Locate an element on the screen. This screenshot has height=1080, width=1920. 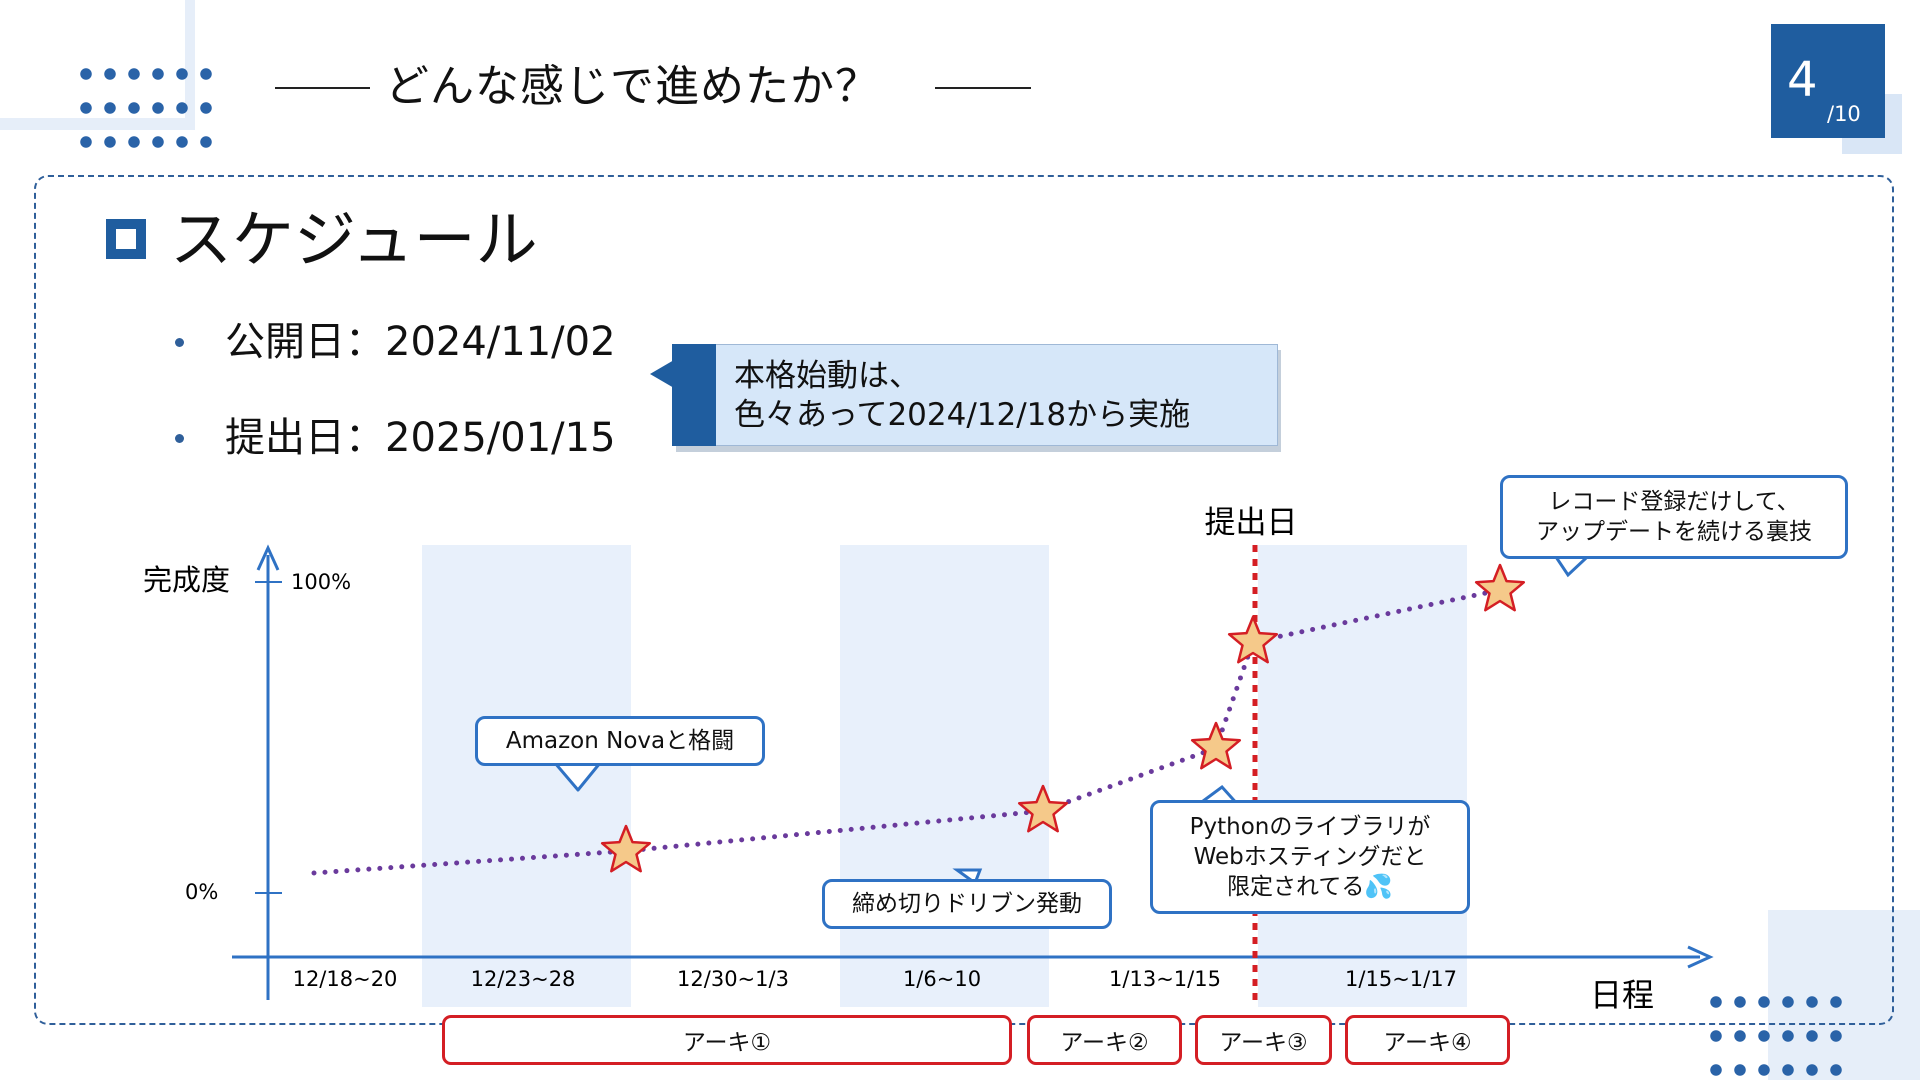
slide-title: どんな感じで進めたか？ is located at coordinates (632, 86).